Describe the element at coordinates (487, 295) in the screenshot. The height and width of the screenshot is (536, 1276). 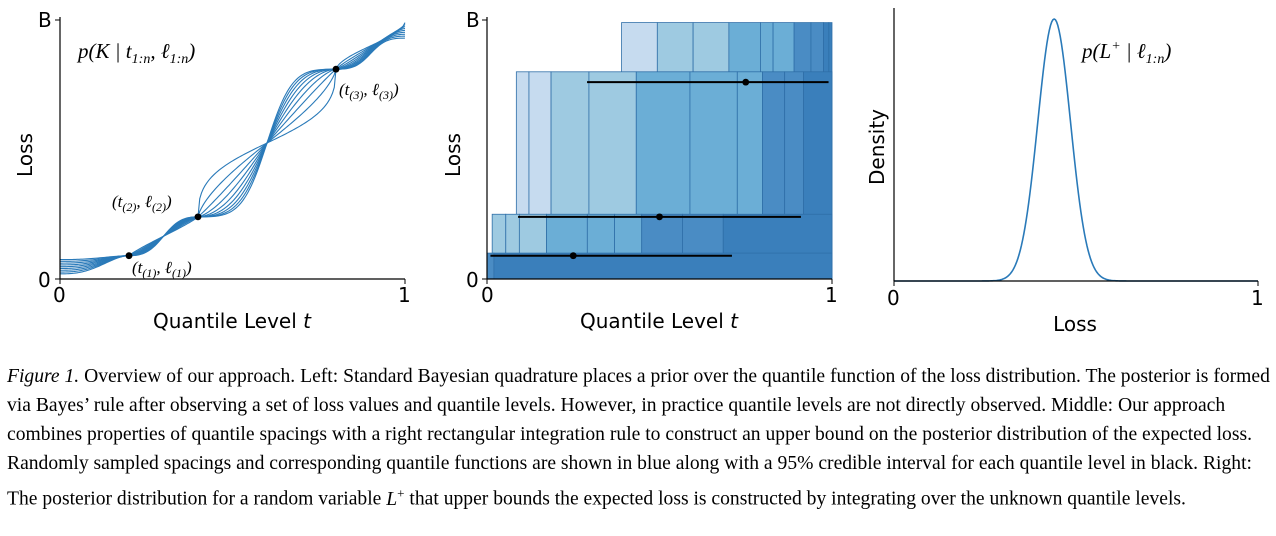
I see `middle-x-tick-0: 0` at that location.